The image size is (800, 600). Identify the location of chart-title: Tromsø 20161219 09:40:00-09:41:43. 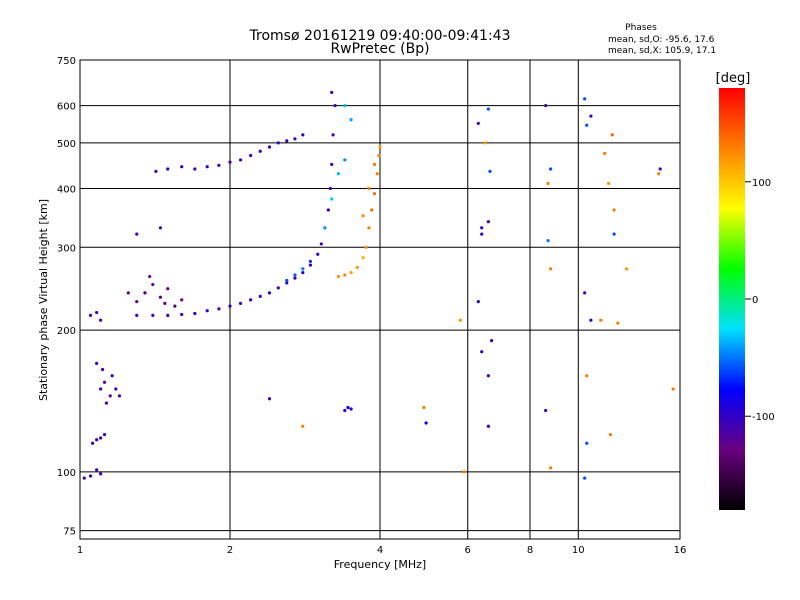
(380, 36).